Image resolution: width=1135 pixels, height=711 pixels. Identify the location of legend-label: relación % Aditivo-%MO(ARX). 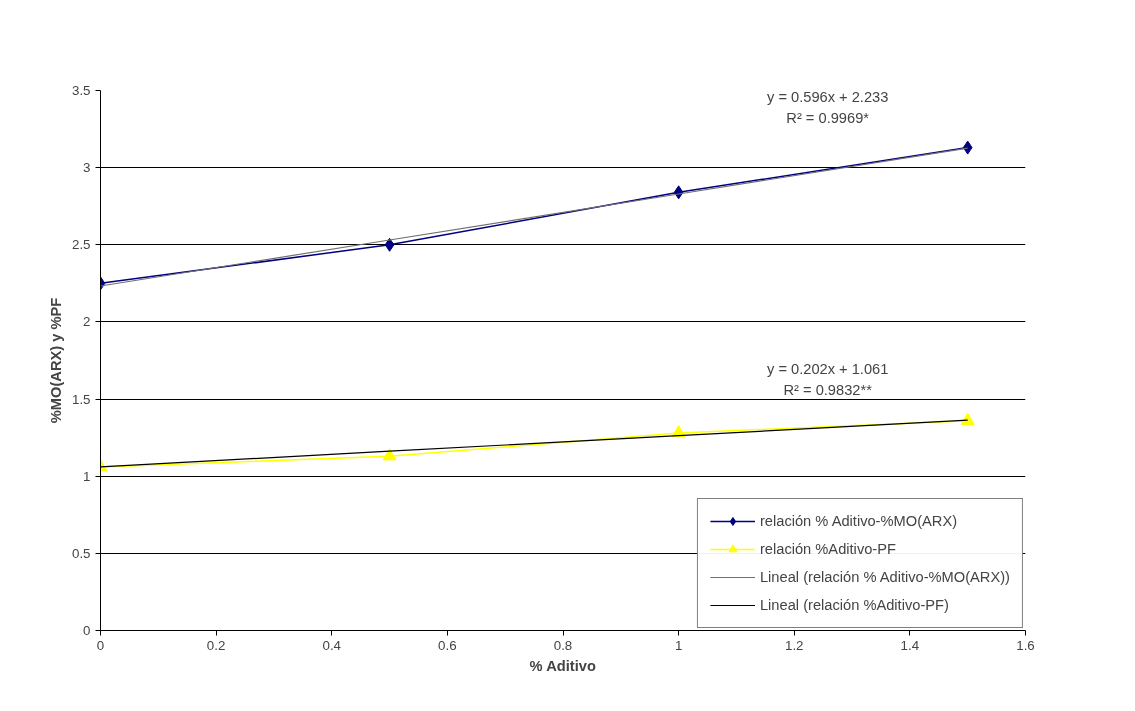
(858, 521).